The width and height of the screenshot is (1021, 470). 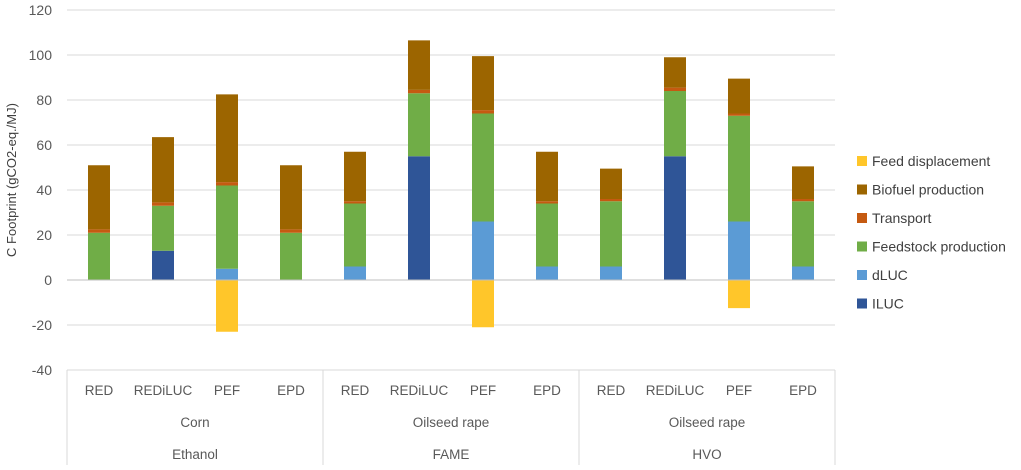 What do you see at coordinates (888, 304) in the screenshot?
I see `legend-label: ILUC` at bounding box center [888, 304].